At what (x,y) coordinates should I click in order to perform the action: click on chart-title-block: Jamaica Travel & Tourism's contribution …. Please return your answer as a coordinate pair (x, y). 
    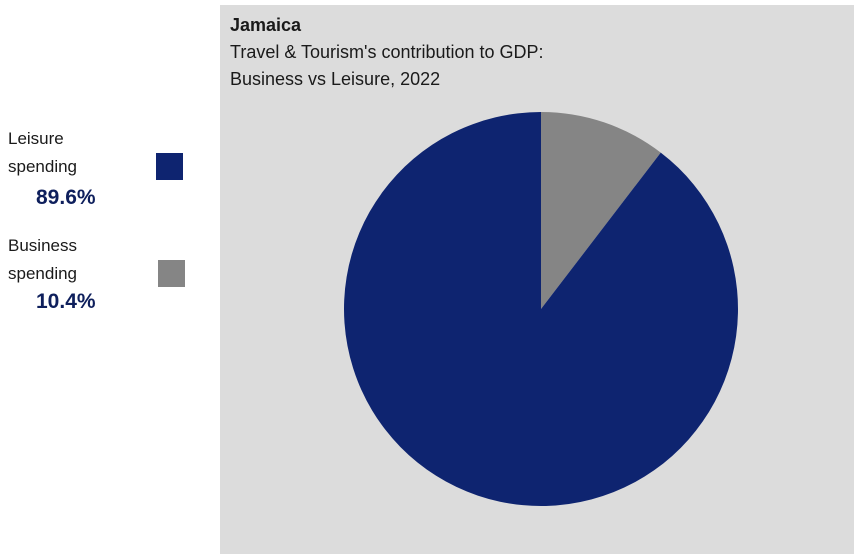
    Looking at the image, I should click on (387, 52).